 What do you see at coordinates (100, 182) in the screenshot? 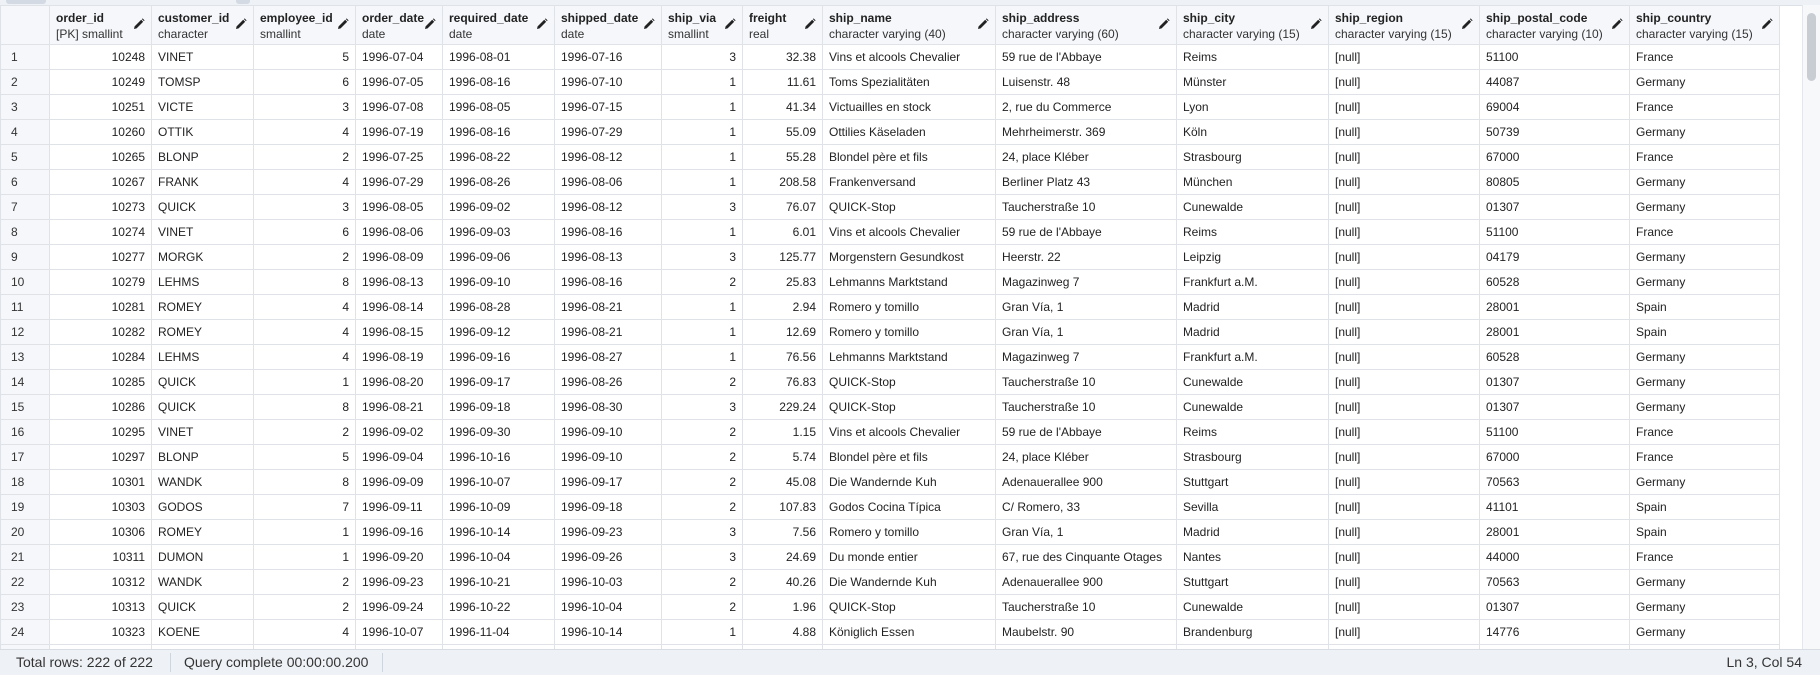
I see `cell-order-id: 10267` at bounding box center [100, 182].